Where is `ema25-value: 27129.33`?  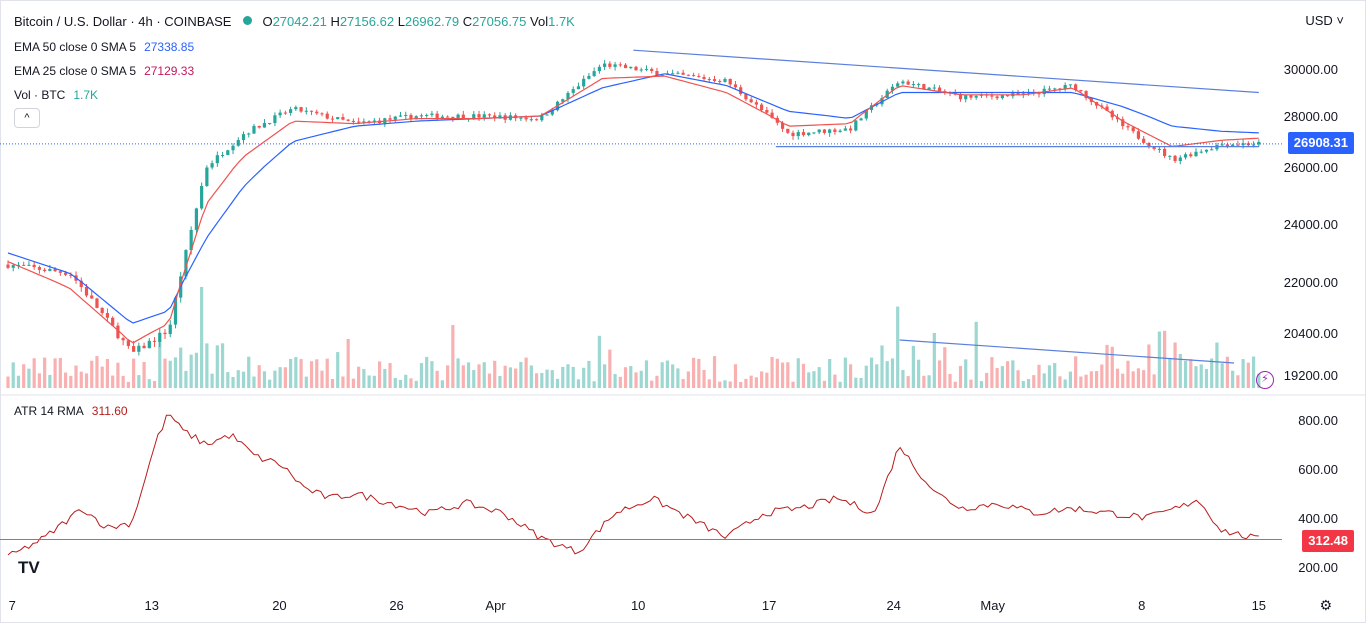 ema25-value: 27129.33 is located at coordinates (169, 71).